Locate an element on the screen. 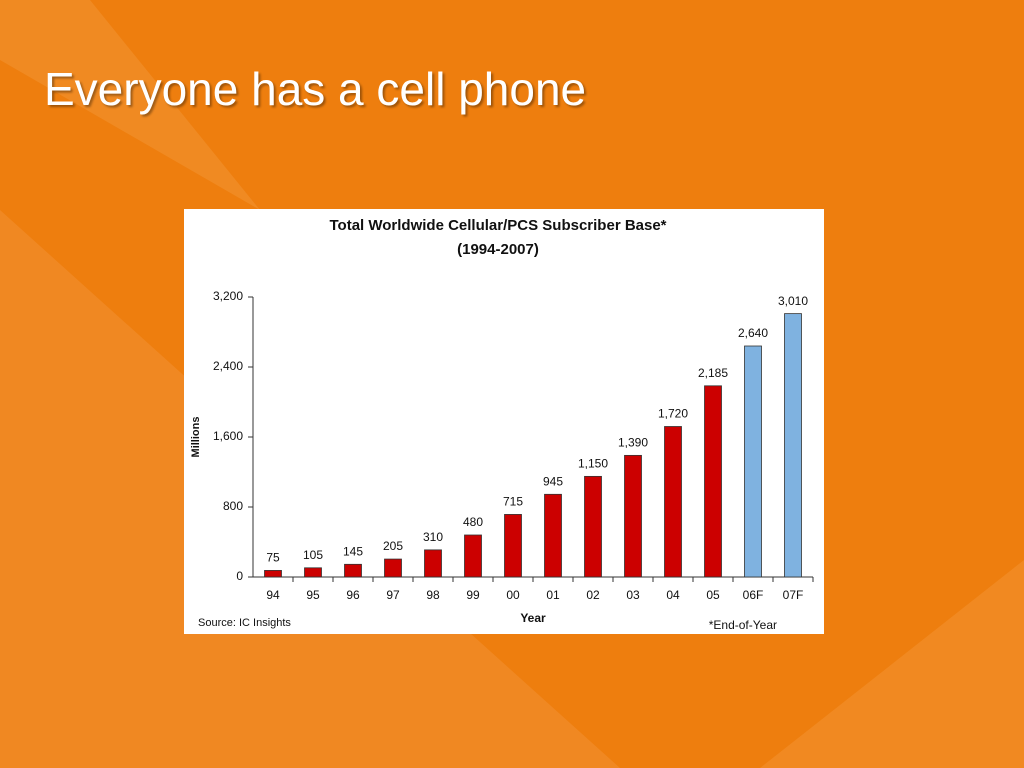 This screenshot has width=1024, height=768. x-tick-label: 02 is located at coordinates (593, 595).